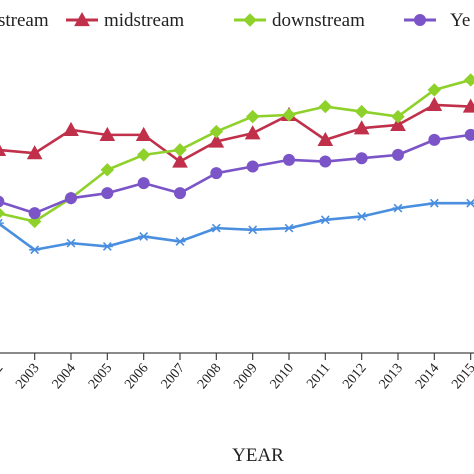 This screenshot has width=474, height=474. I want to click on x-tick-label: 2007, so click(173, 376).